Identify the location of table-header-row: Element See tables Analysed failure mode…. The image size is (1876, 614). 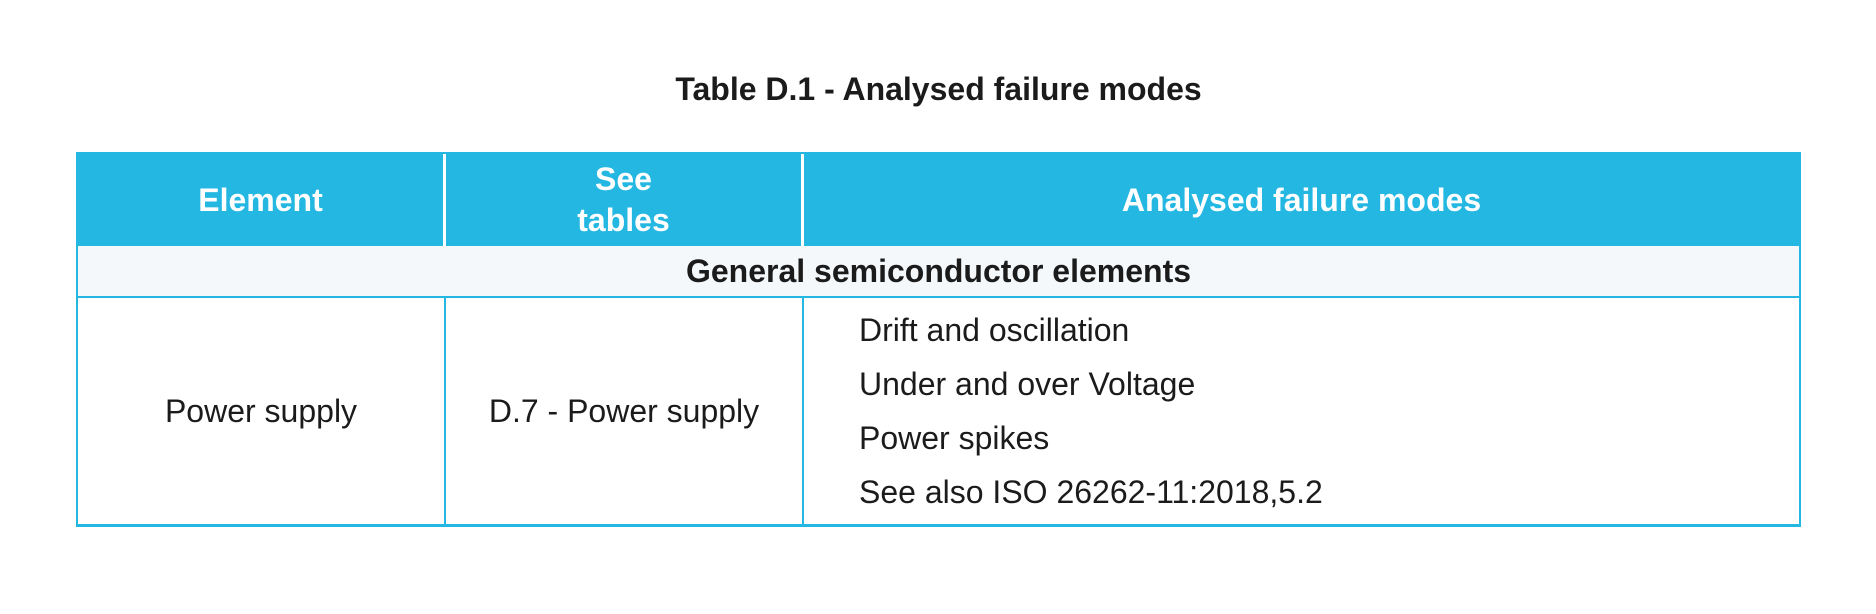
(938, 200).